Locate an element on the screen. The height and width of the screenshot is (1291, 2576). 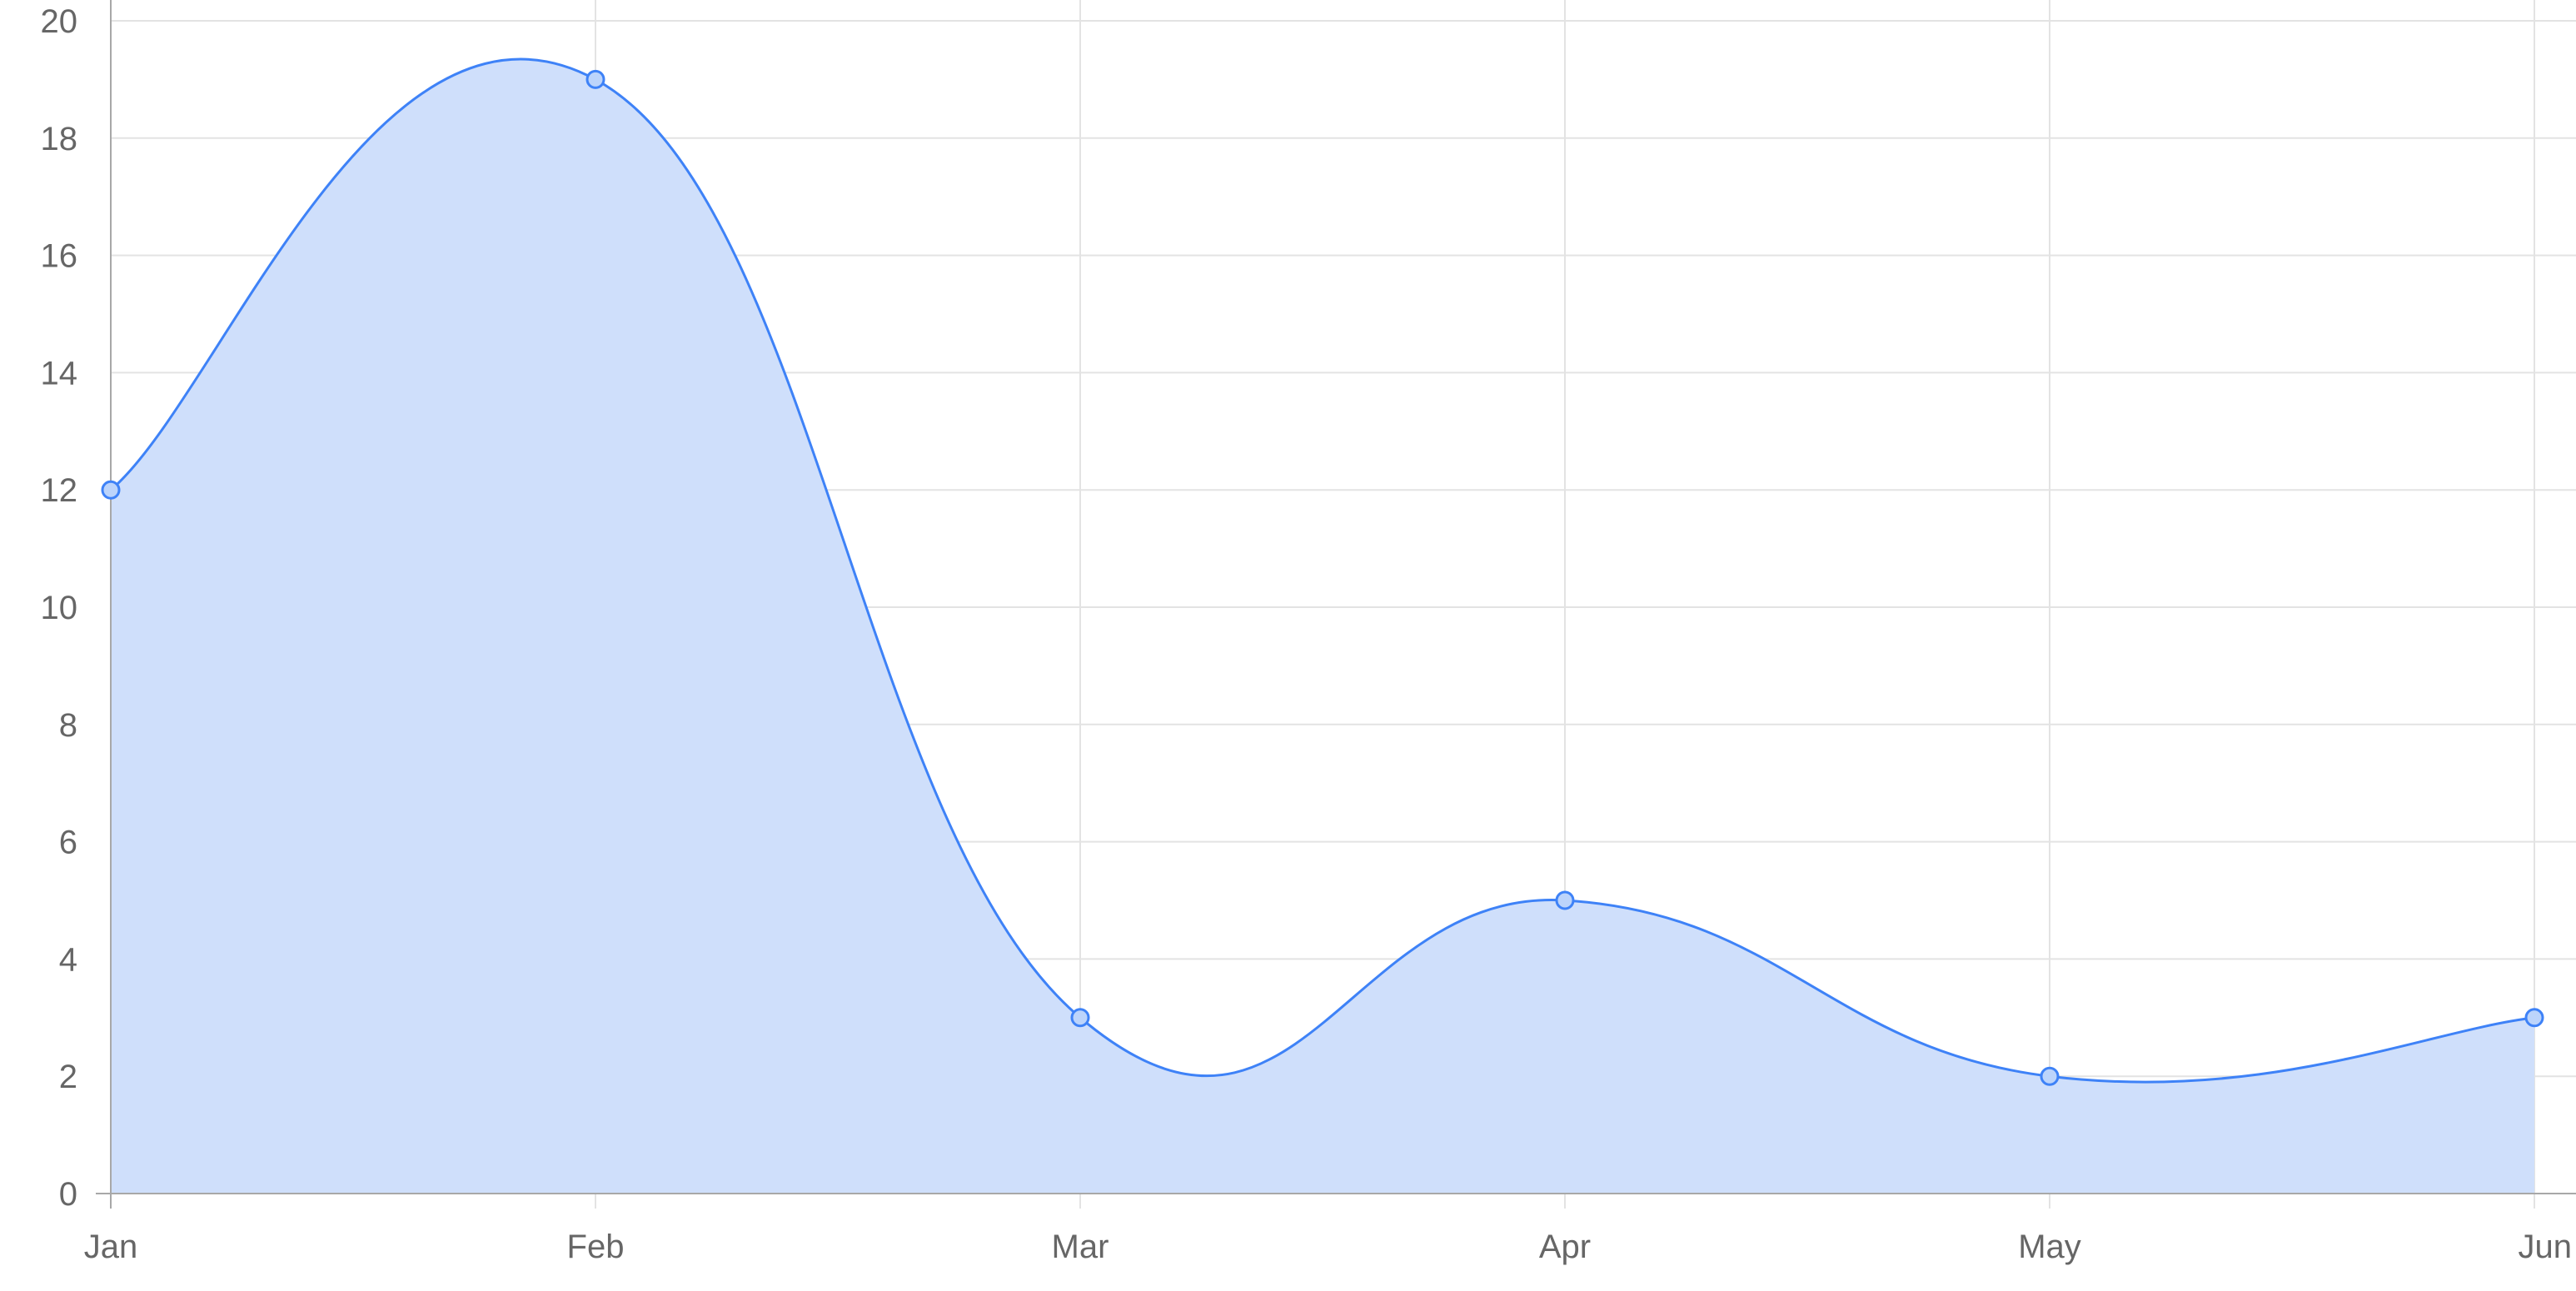
y-tick-label: 0 is located at coordinates (68, 1194).